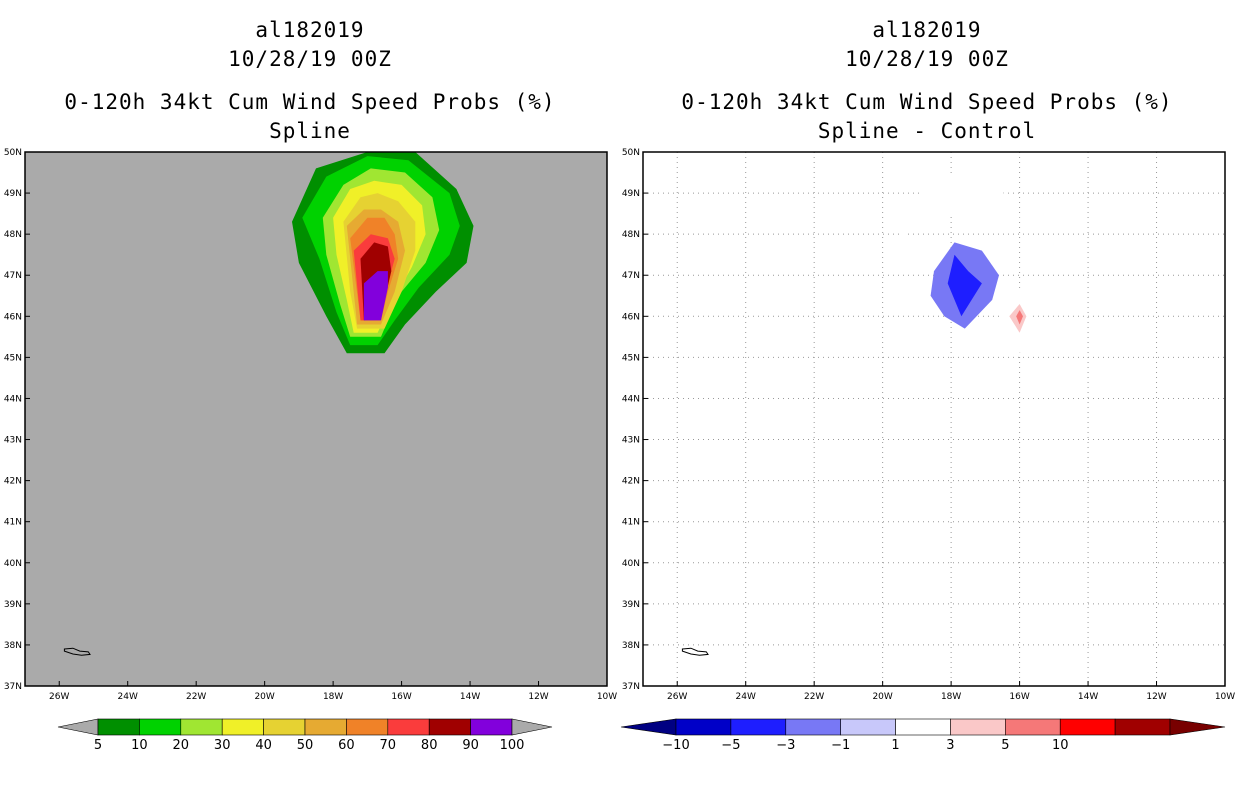 This screenshot has width=1236, height=800. I want to click on left-colorbar-extend-high, so click(532, 727).